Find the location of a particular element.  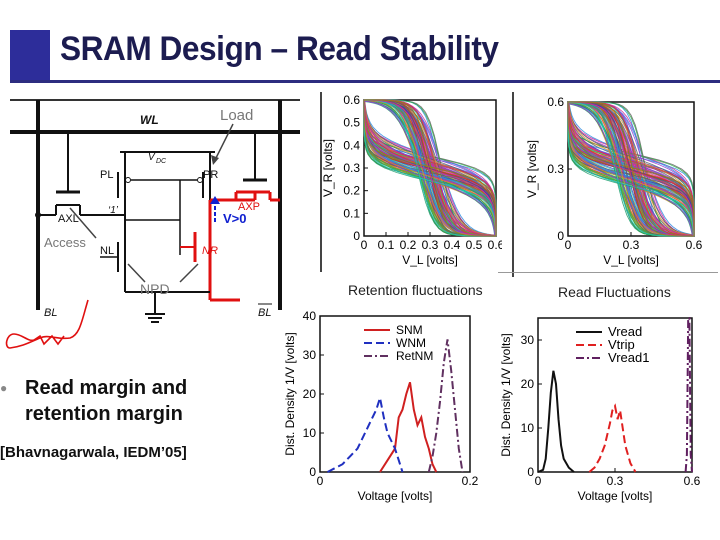

bl-label: BL is located at coordinates (50, 313).